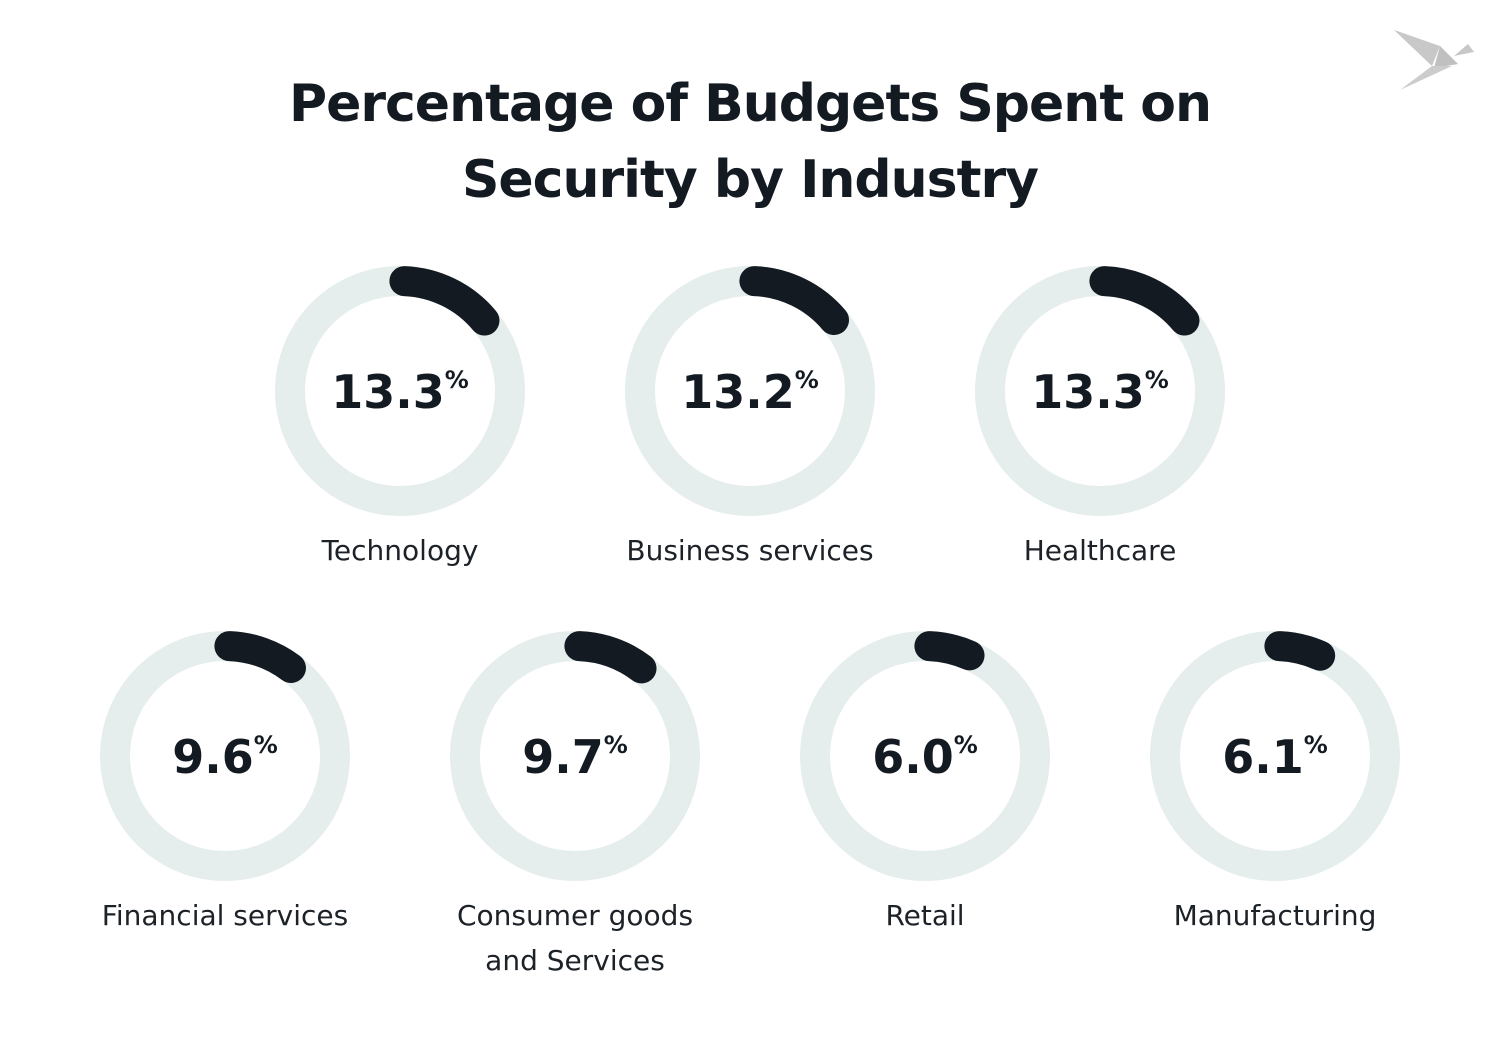 The width and height of the screenshot is (1500, 1040). Describe the element at coordinates (750, 392) in the screenshot. I see `value-label: 13.2%` at that location.